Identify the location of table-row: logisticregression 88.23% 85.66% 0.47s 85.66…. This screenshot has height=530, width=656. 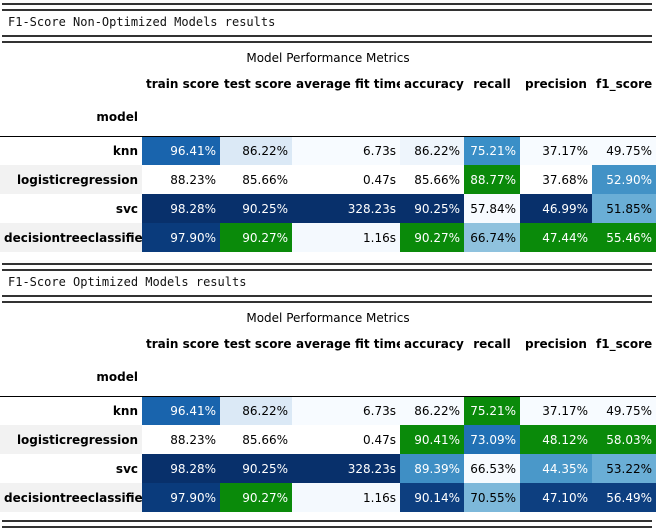
(328, 179).